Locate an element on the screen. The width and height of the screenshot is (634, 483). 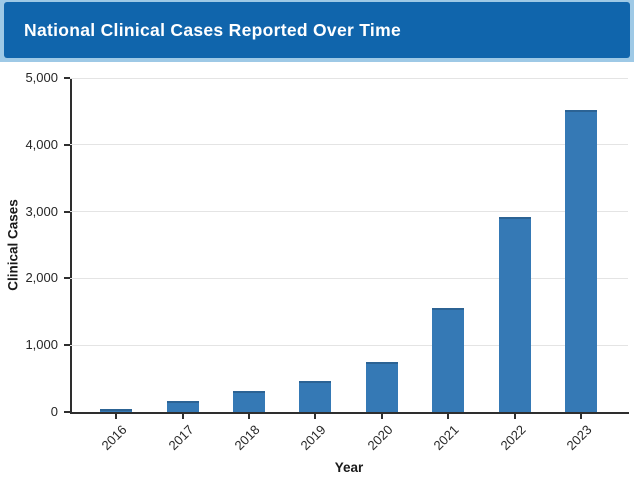
y-axis-line is located at coordinates (71, 245).